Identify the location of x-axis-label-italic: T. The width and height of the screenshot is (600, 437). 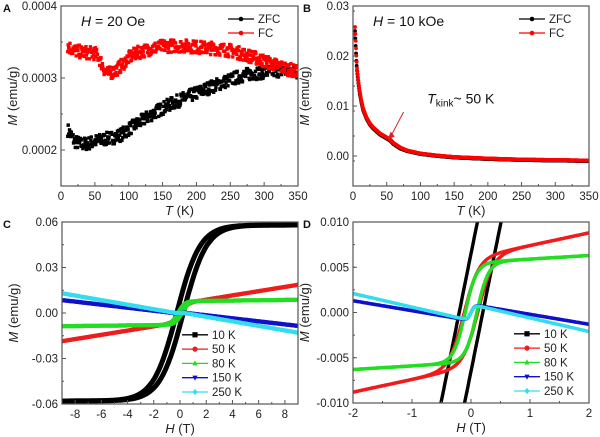
(169, 210).